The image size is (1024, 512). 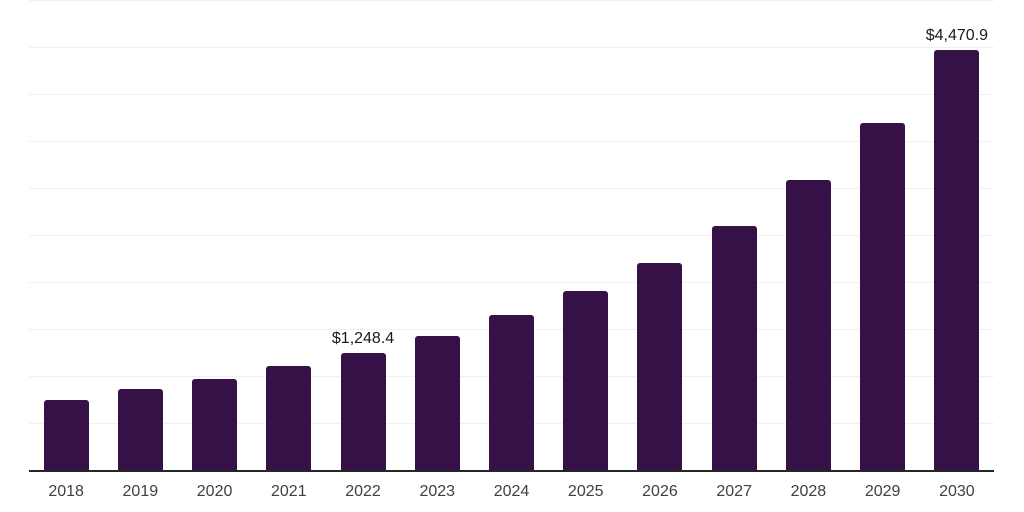 What do you see at coordinates (289, 417) in the screenshot?
I see `bar-2021` at bounding box center [289, 417].